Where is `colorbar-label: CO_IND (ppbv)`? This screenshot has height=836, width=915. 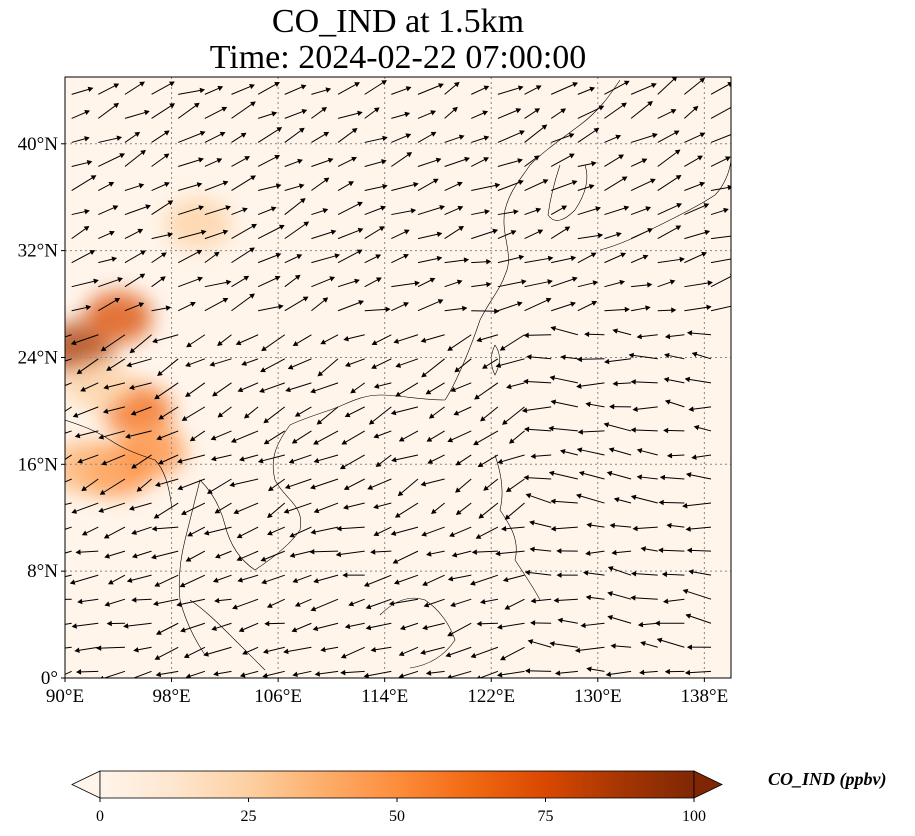 colorbar-label: CO_IND (ppbv) is located at coordinates (827, 779).